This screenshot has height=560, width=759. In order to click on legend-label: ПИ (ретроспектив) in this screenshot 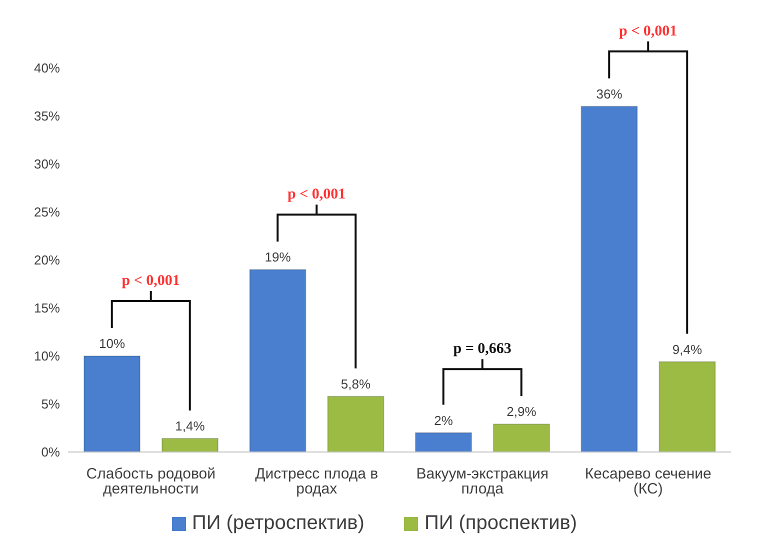, I will do `click(278, 523)`.